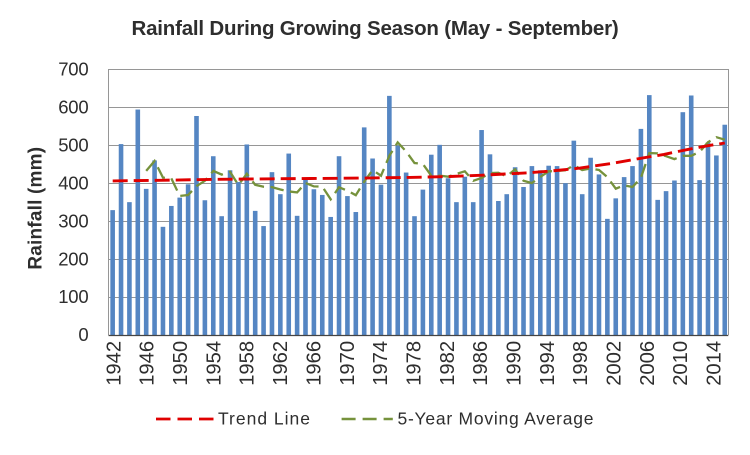 This screenshot has width=750, height=455. Describe the element at coordinates (36, 208) in the screenshot. I see `svg-text: Rainfall (mm)` at that location.